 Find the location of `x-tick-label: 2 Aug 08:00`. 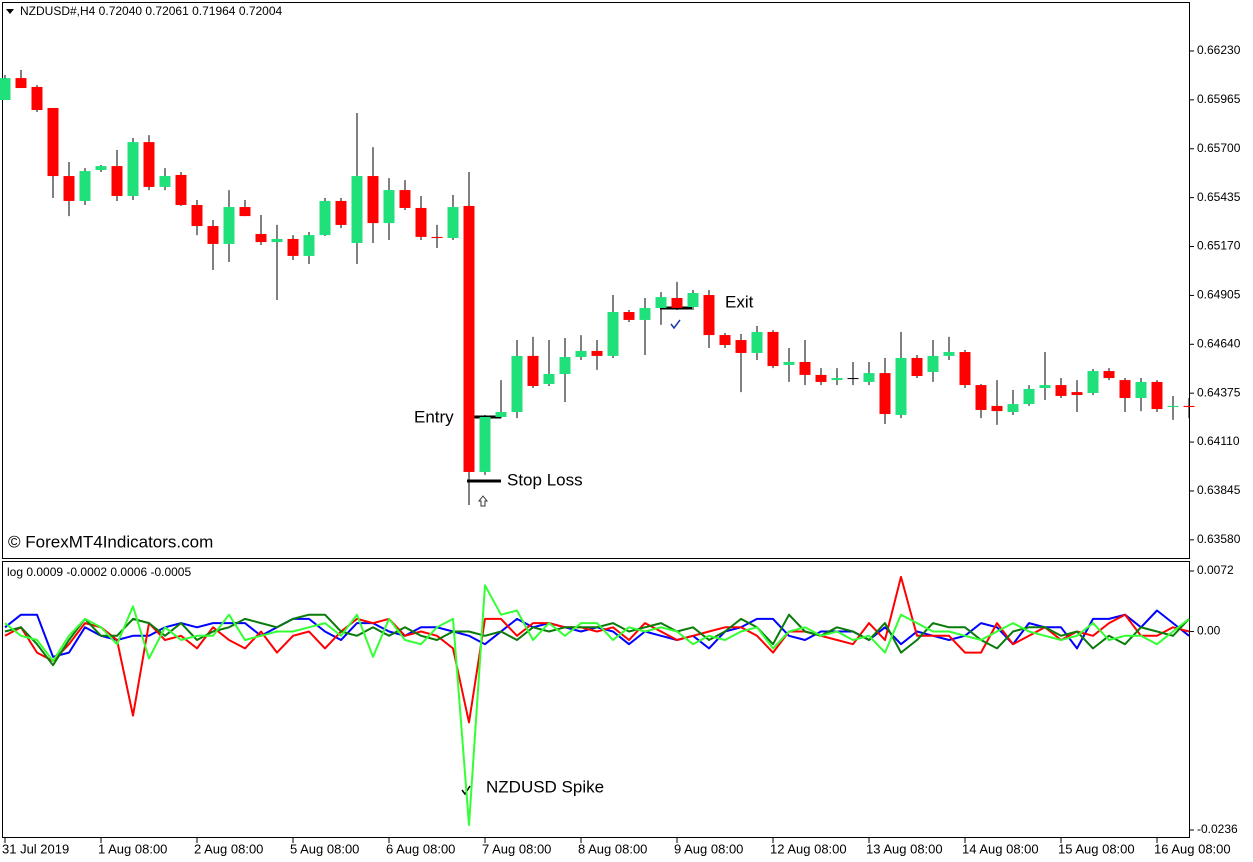

x-tick-label: 2 Aug 08:00 is located at coordinates (228, 848).